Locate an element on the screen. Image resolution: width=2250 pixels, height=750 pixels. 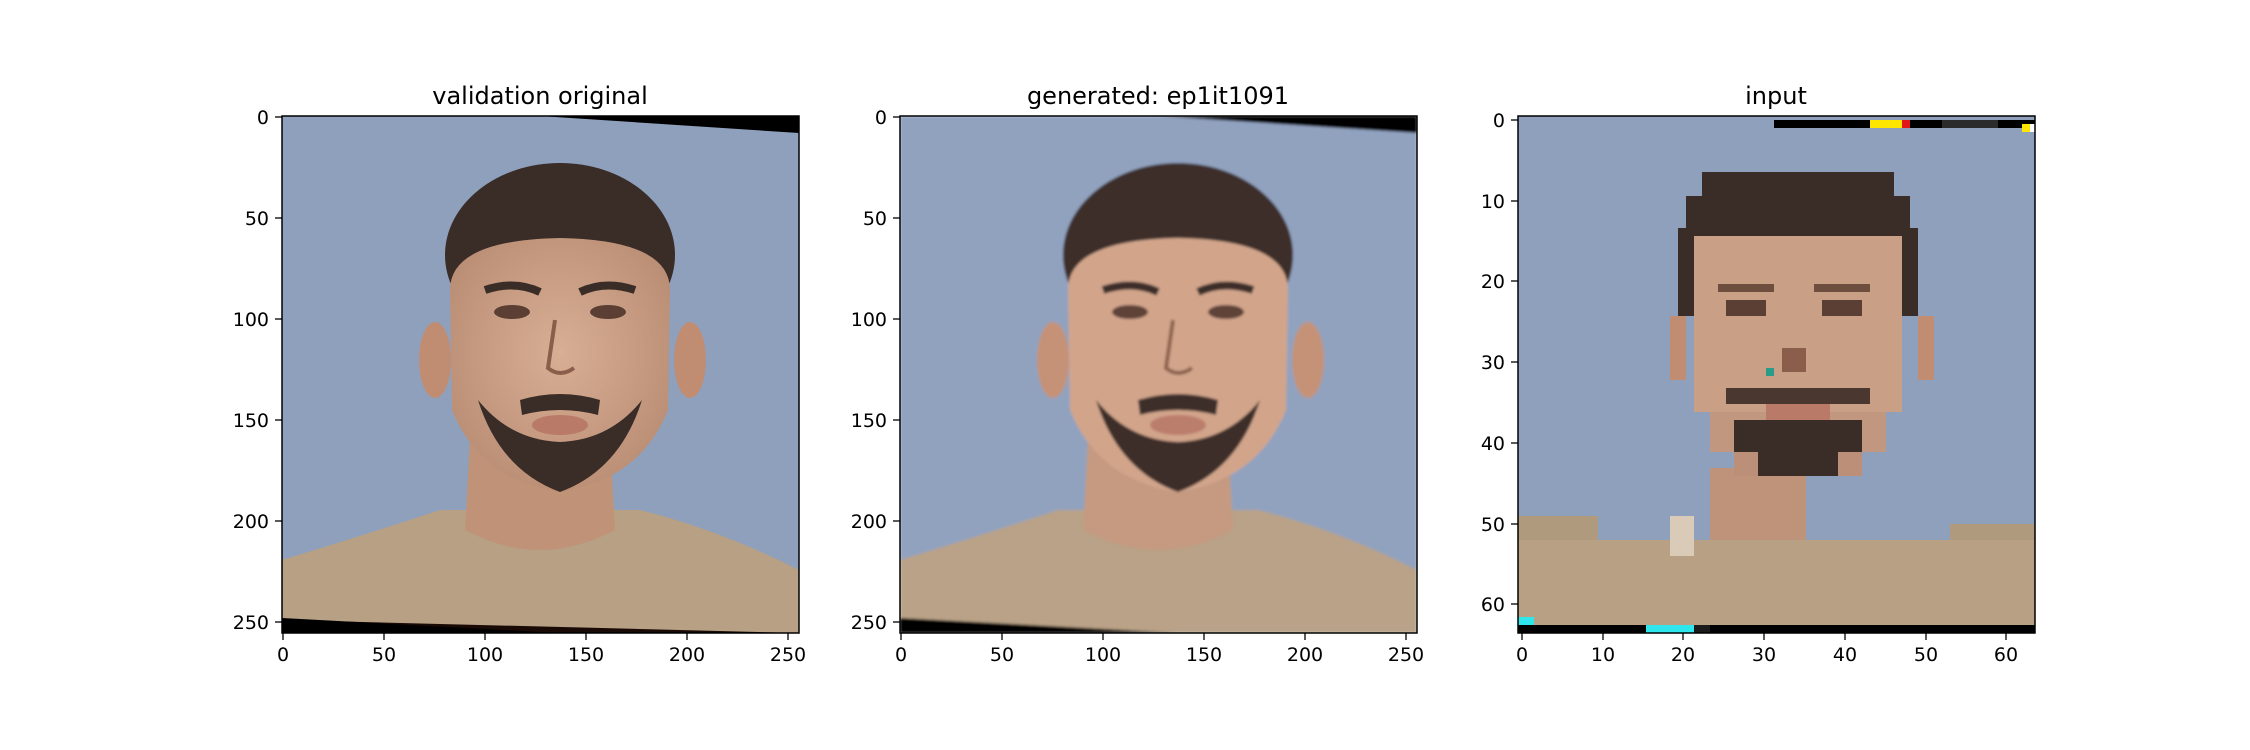
y-tick-label: 10 is located at coordinates (1493, 202).